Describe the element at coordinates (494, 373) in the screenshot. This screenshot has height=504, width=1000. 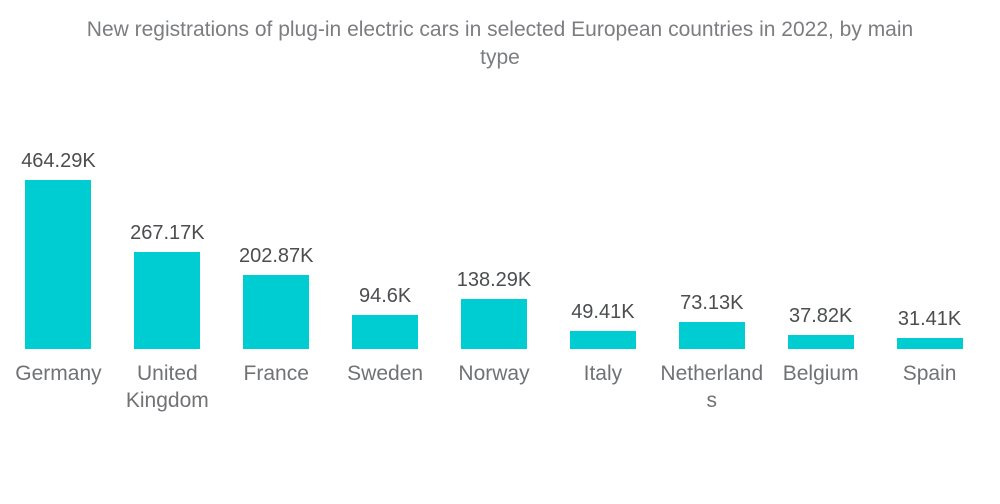
I see `x-axis-label: Norway` at that location.